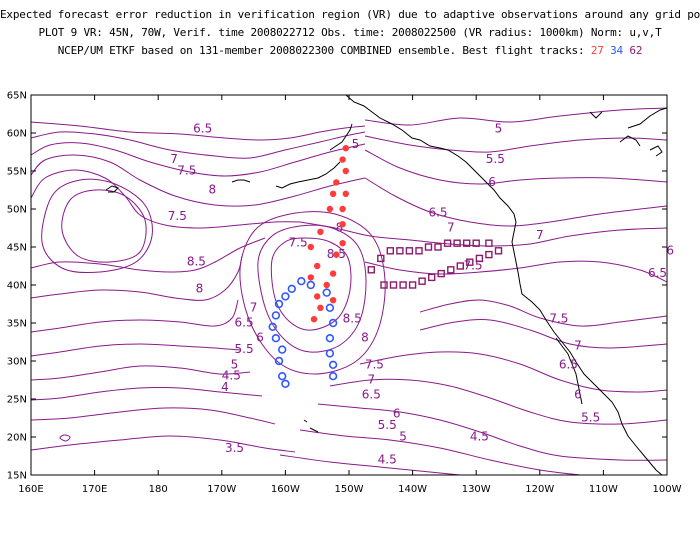  Describe the element at coordinates (603, 489) in the screenshot. I see `lon-label: 110W` at that location.